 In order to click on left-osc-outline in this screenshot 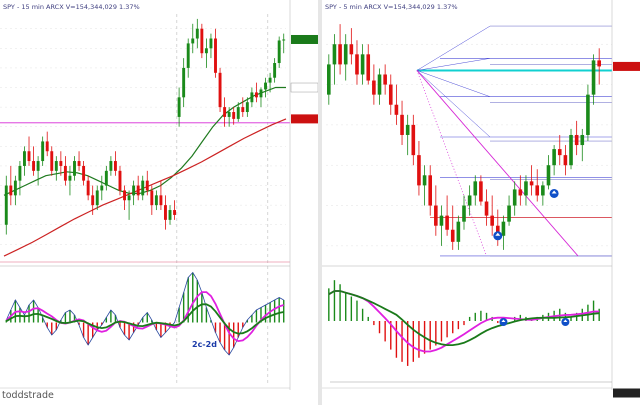, I will do `click(144, 313)`.